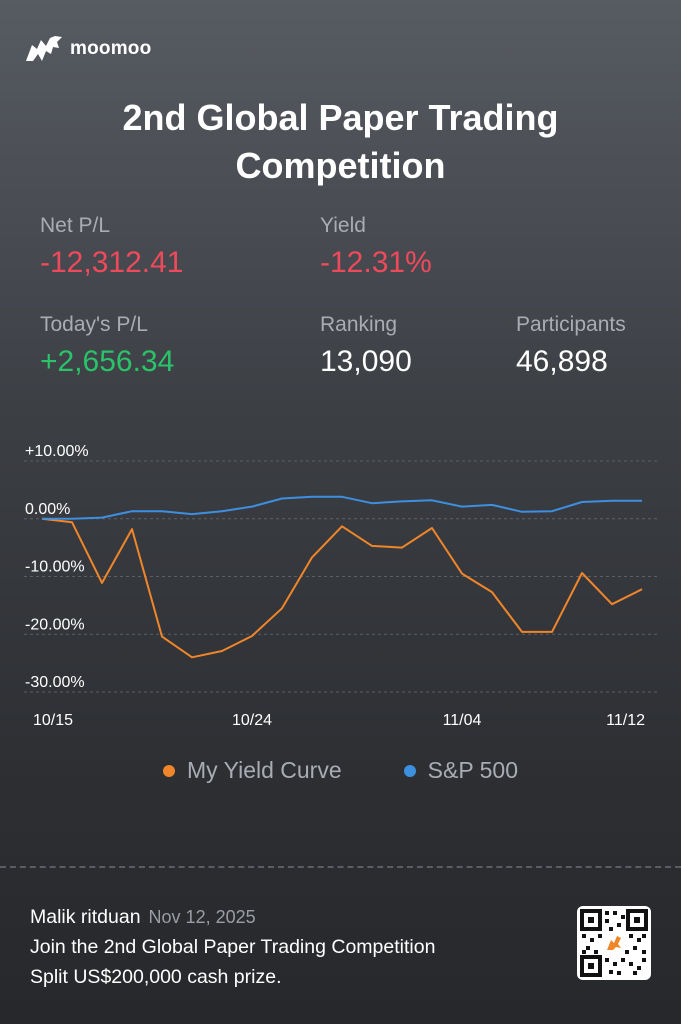 This screenshot has height=1024, width=681. Describe the element at coordinates (366, 361) in the screenshot. I see `ranking-value: 13,090` at that location.